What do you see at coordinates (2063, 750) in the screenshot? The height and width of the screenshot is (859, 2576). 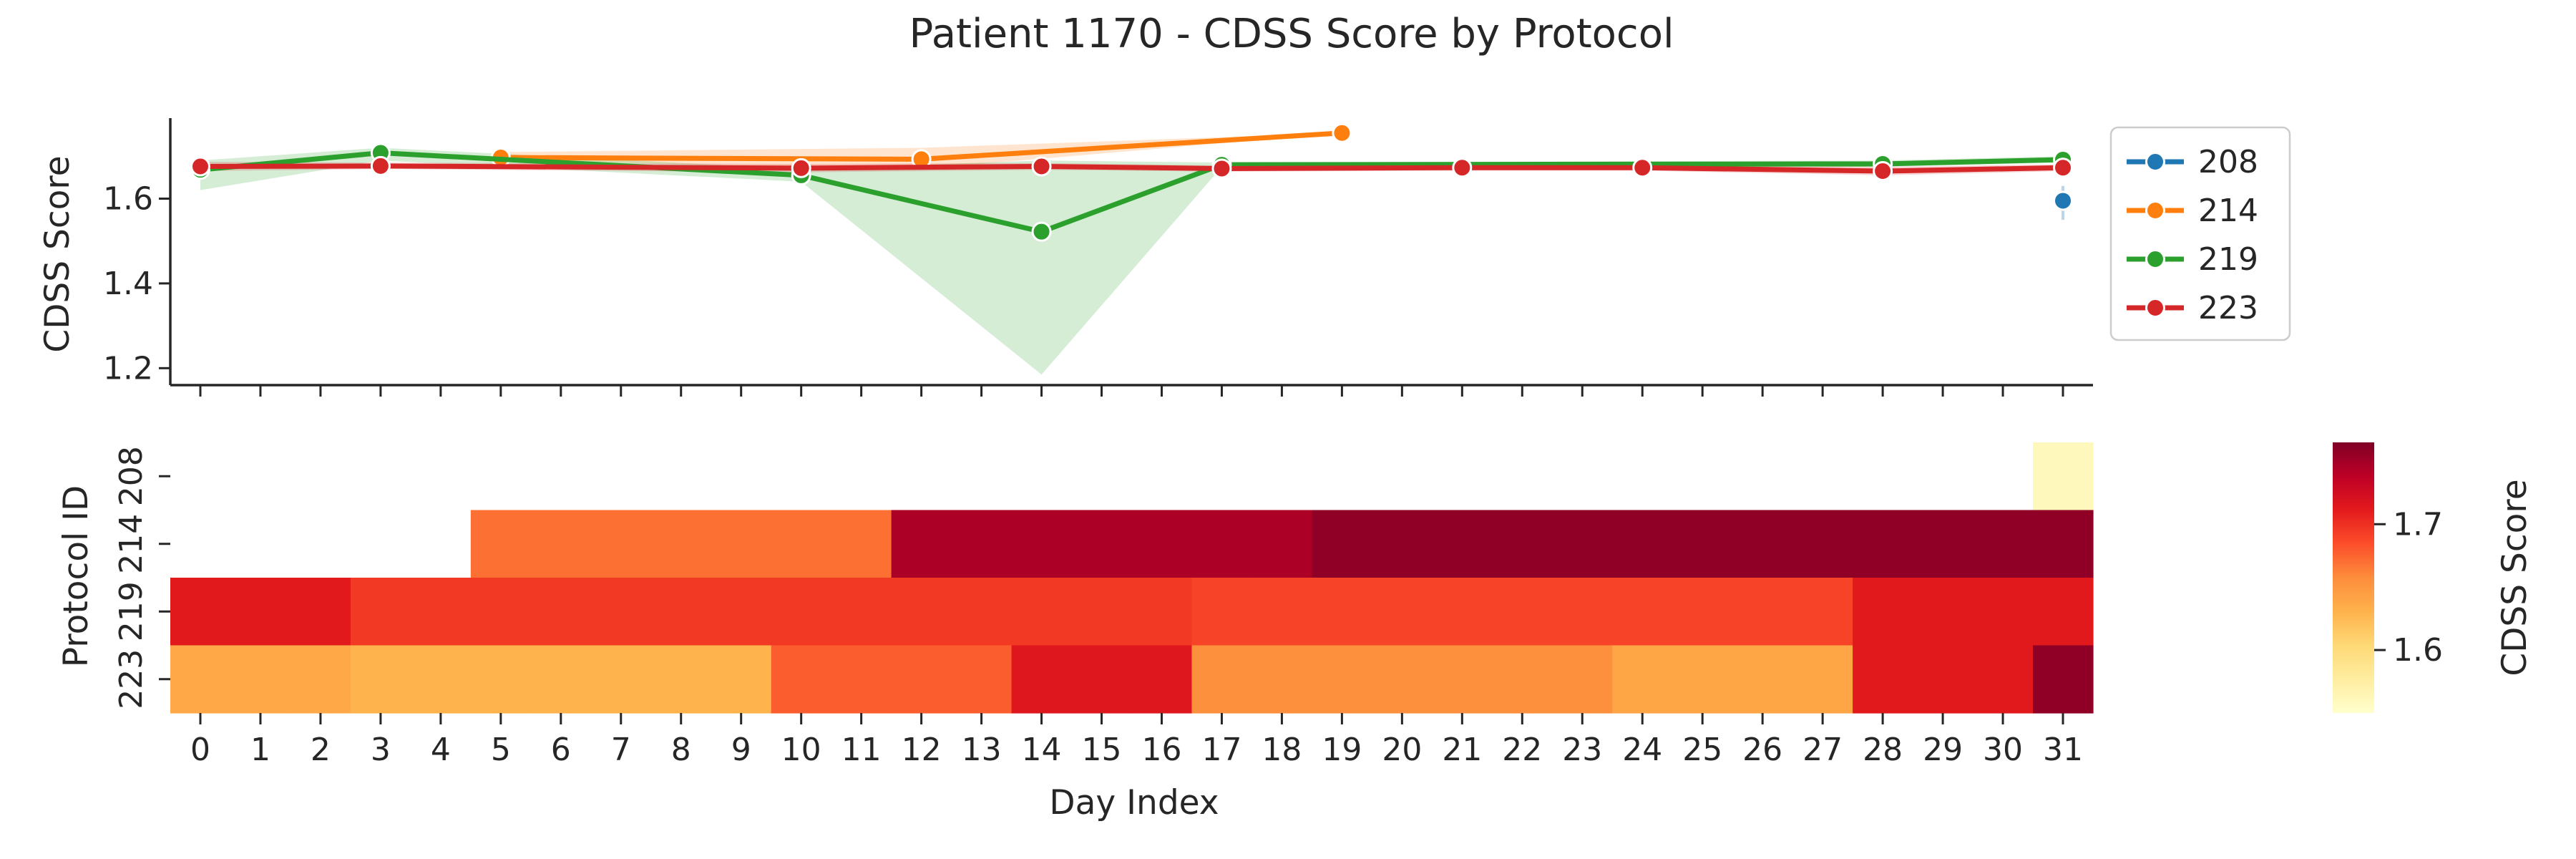 I see `heatmap-x-tick-label: 31` at bounding box center [2063, 750].